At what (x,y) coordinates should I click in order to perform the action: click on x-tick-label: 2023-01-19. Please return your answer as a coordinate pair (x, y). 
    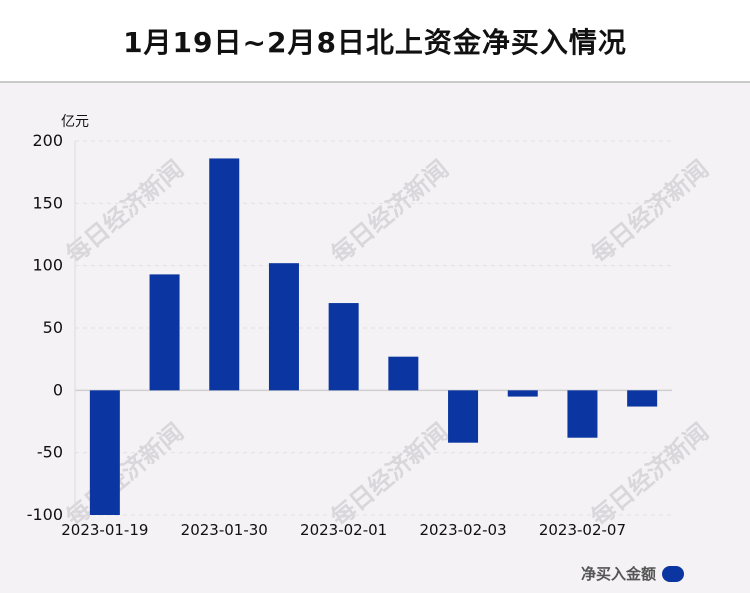
    Looking at the image, I should click on (104, 530).